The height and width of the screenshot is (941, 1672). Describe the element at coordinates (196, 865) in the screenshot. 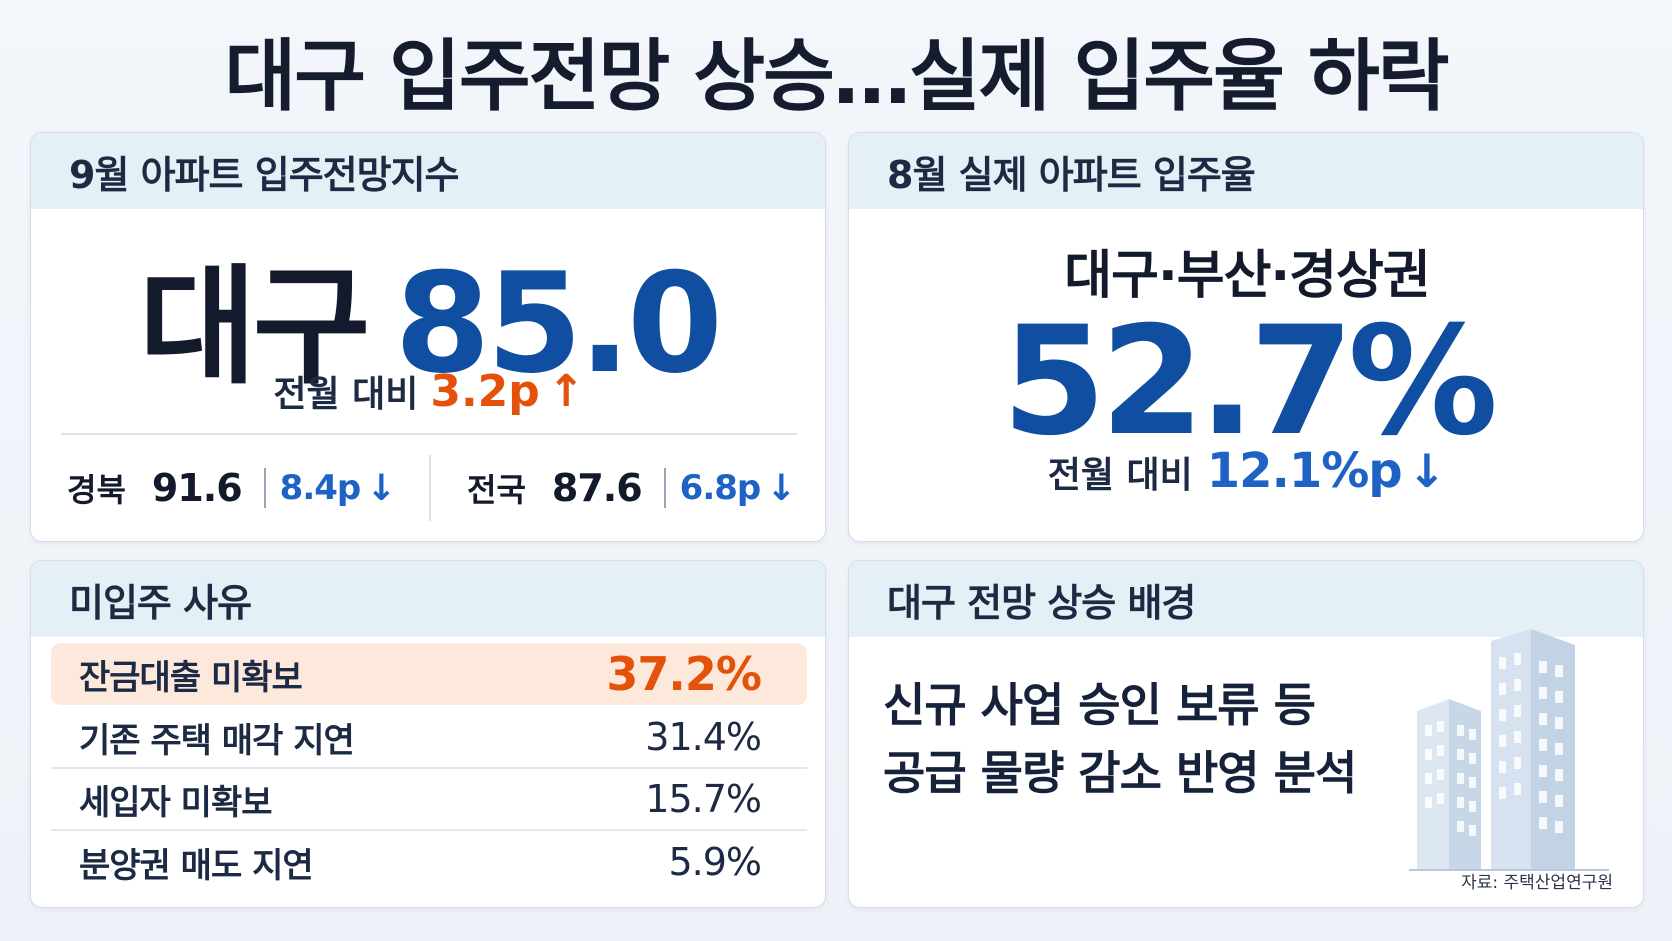

I see `reason-label: 분양권 매도 지연` at that location.